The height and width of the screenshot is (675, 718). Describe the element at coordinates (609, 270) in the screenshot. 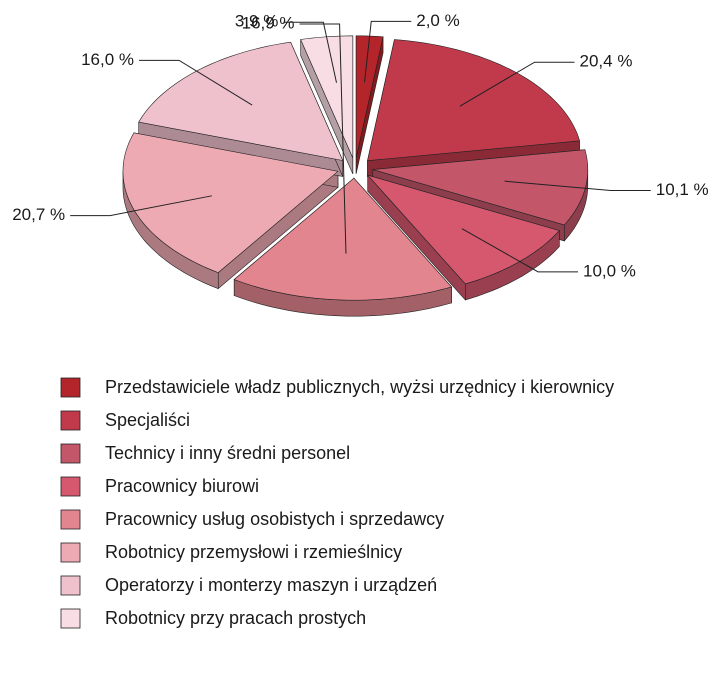

I see `data-label: 10,0 %` at that location.